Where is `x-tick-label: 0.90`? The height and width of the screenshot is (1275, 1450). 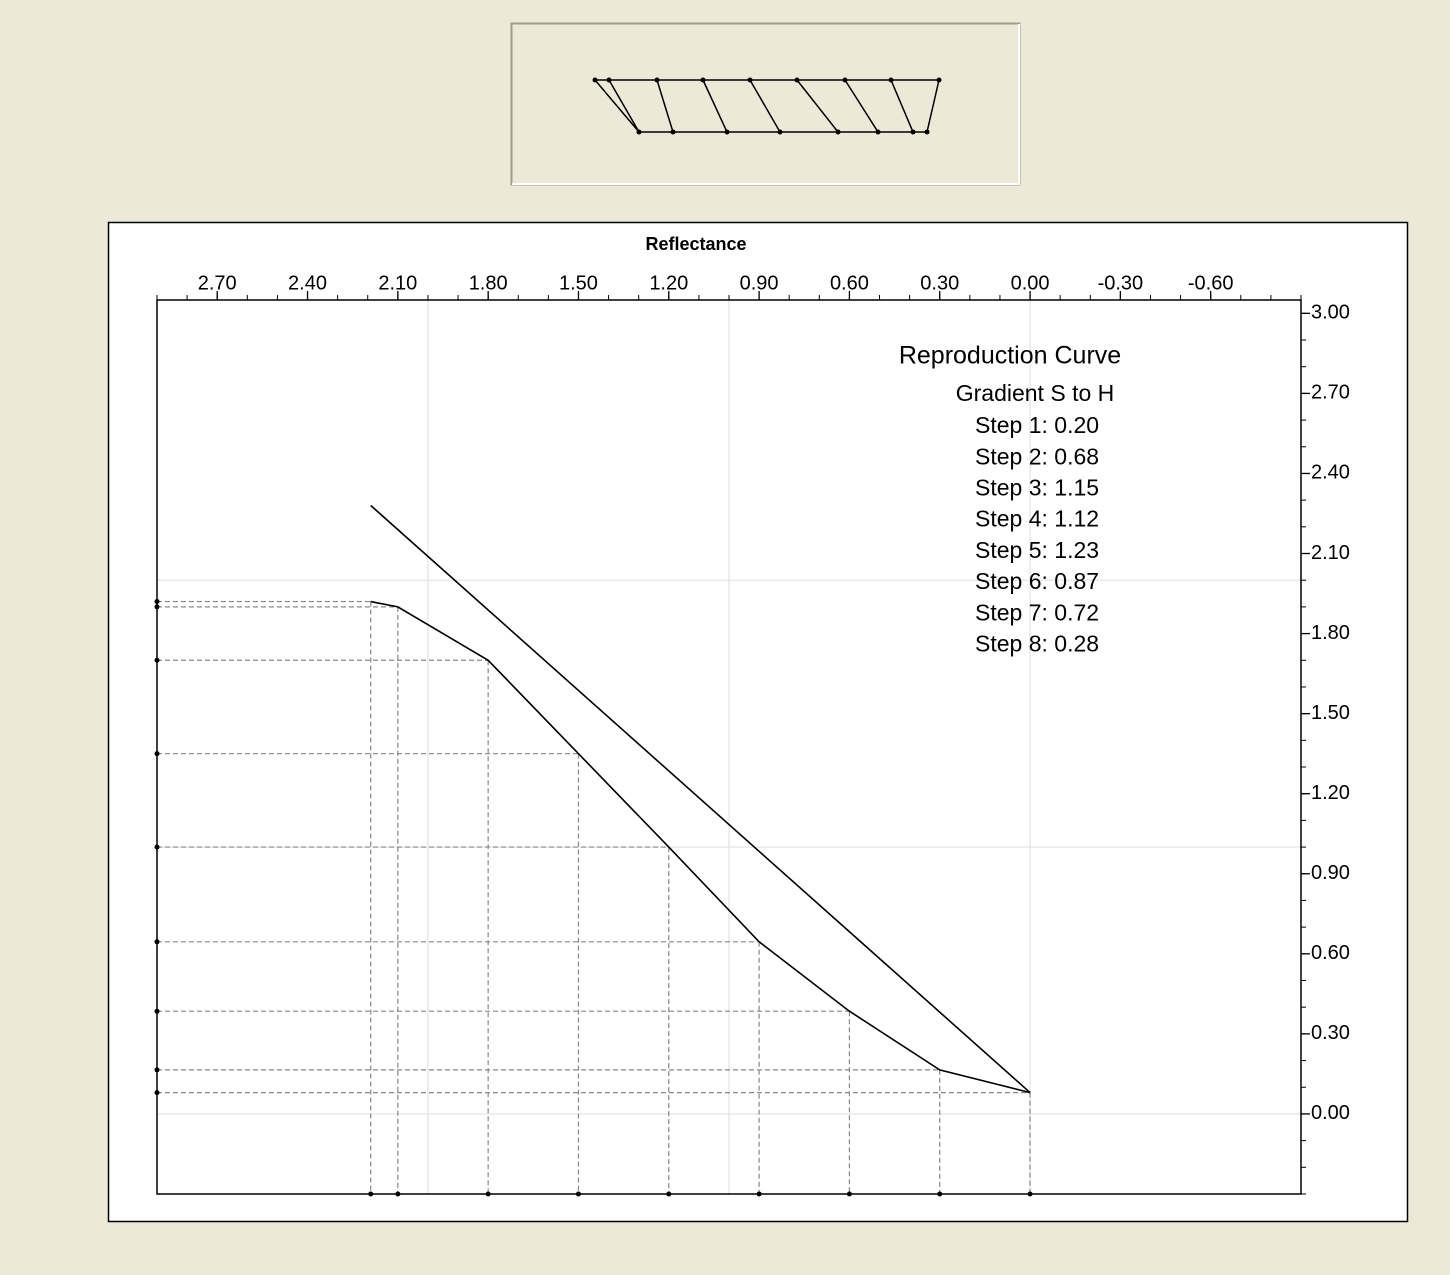
x-tick-label: 0.90 is located at coordinates (759, 283).